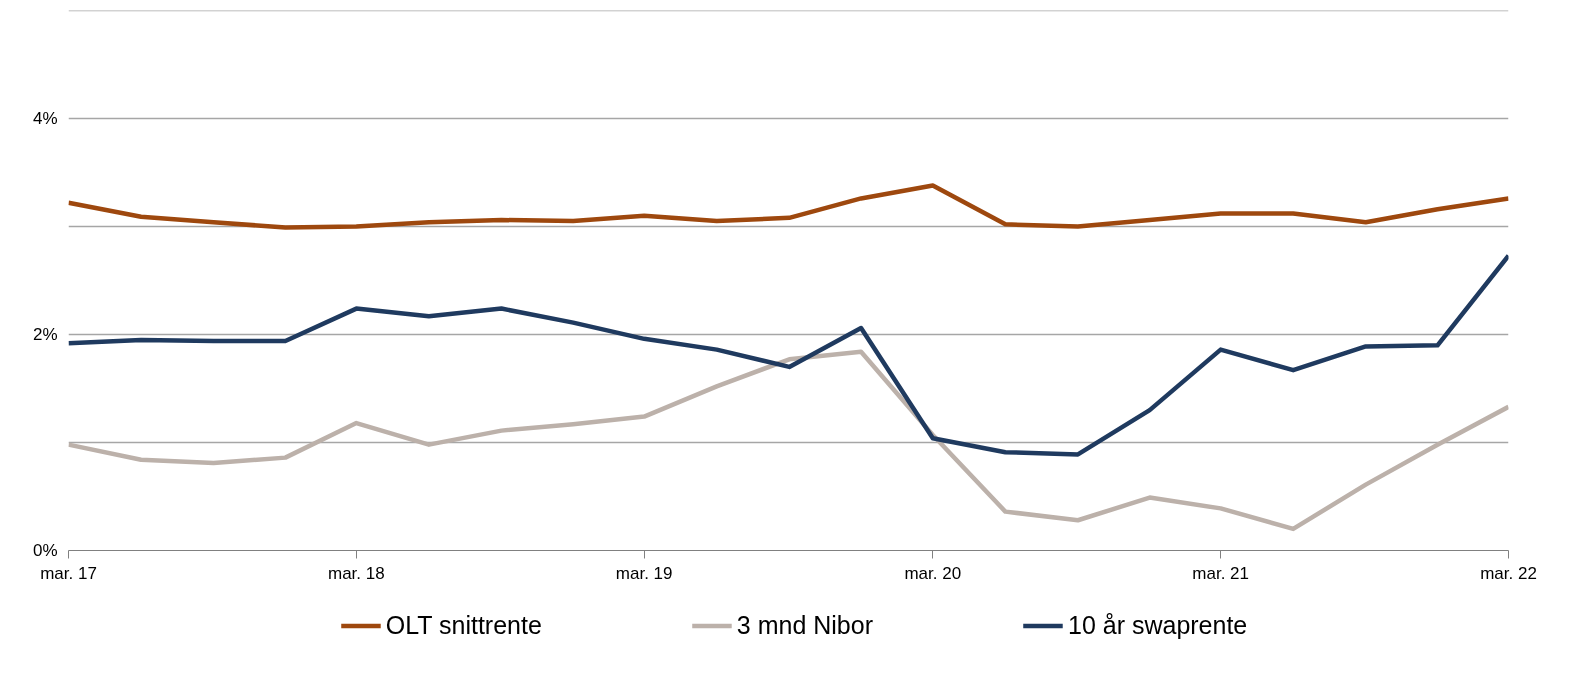 The width and height of the screenshot is (1590, 699). I want to click on x-tick-label: mar. 19, so click(644, 573).